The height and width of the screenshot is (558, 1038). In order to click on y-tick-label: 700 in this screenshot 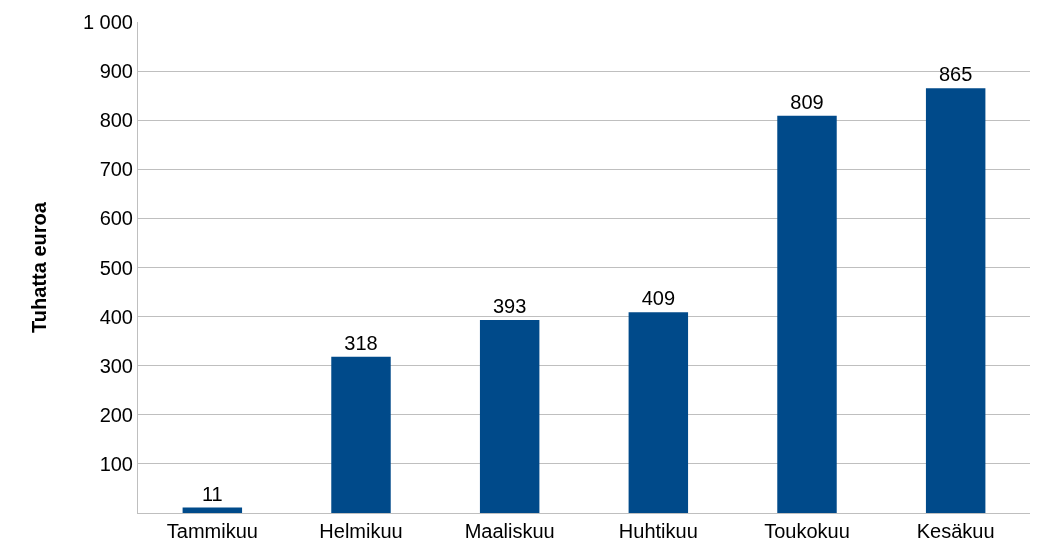, I will do `click(116, 169)`.